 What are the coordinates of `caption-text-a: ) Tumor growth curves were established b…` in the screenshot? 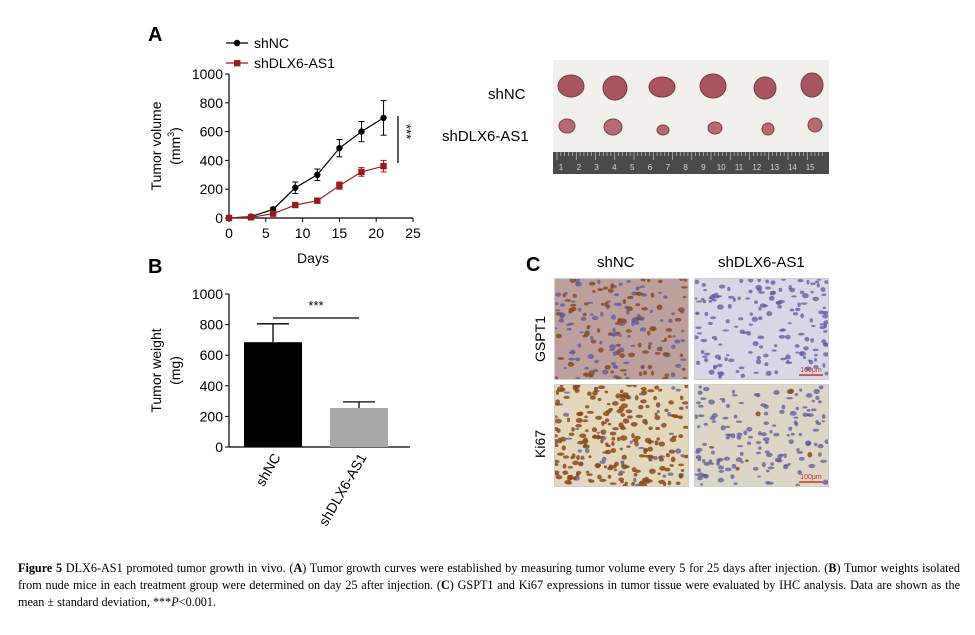 It's located at (565, 568).